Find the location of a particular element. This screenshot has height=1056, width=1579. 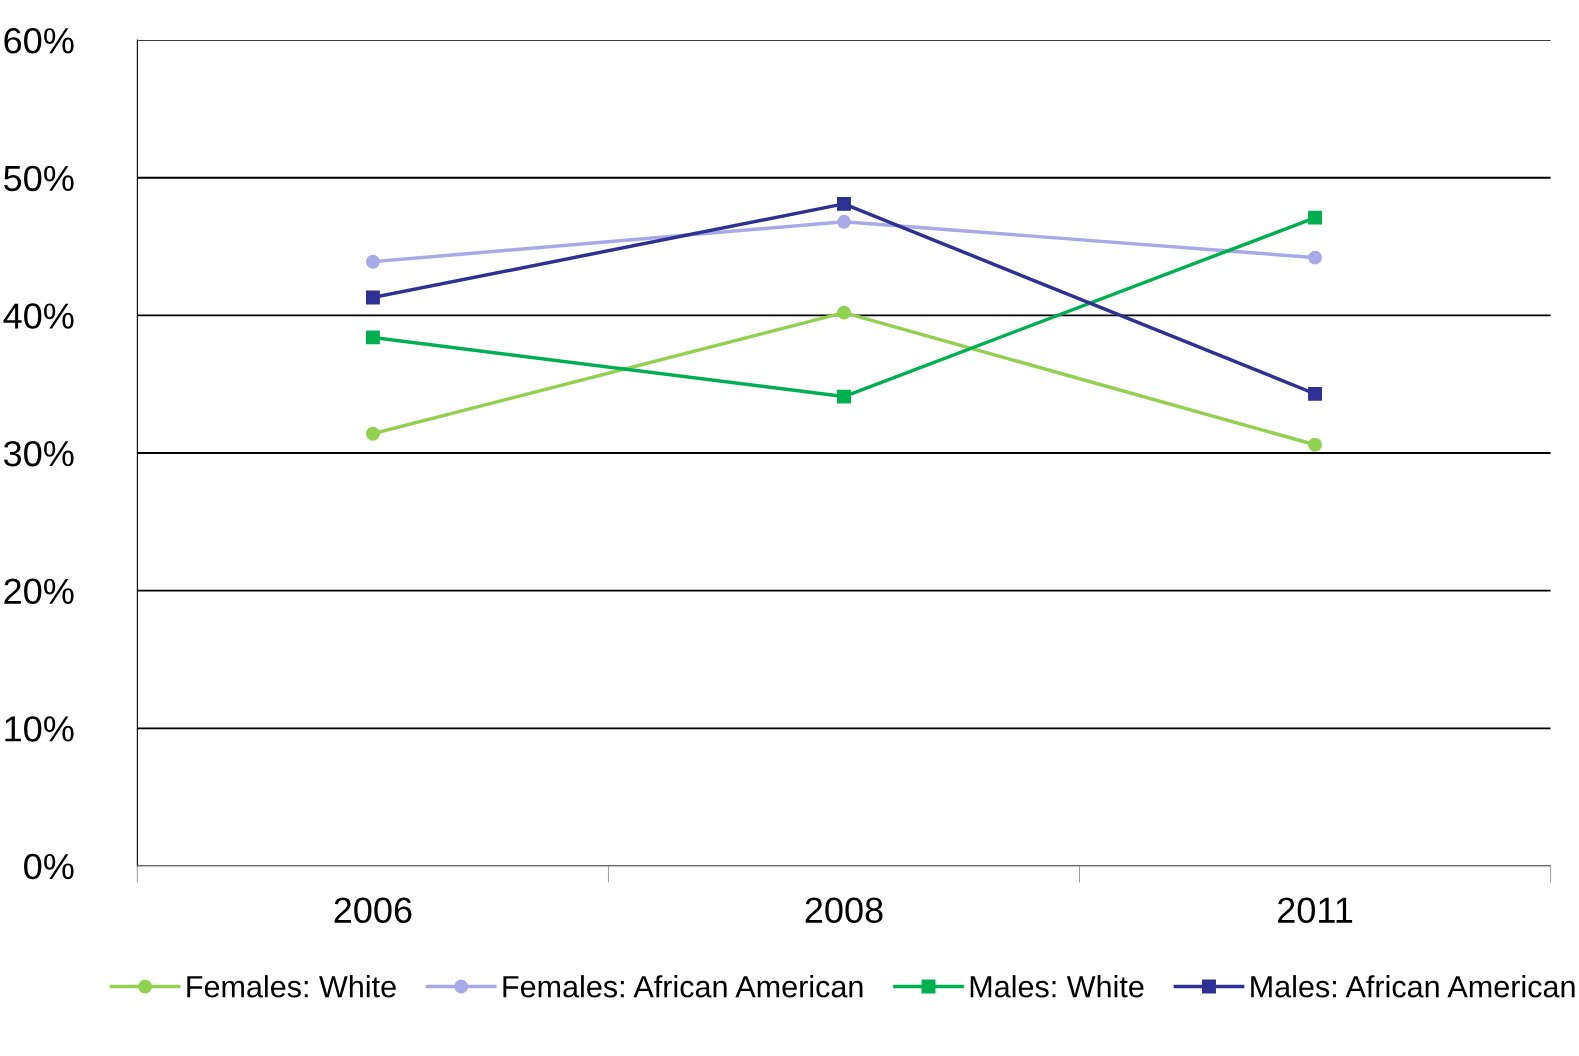

legend-label: Females: White is located at coordinates (291, 986).